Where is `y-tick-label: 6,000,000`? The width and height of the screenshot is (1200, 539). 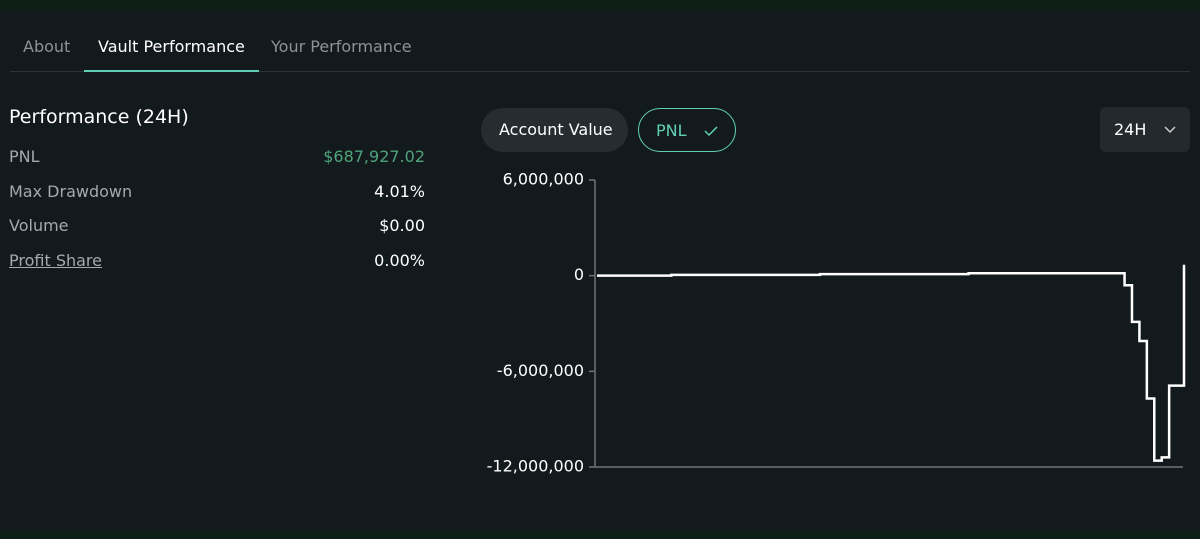
y-tick-label: 6,000,000 is located at coordinates (543, 179).